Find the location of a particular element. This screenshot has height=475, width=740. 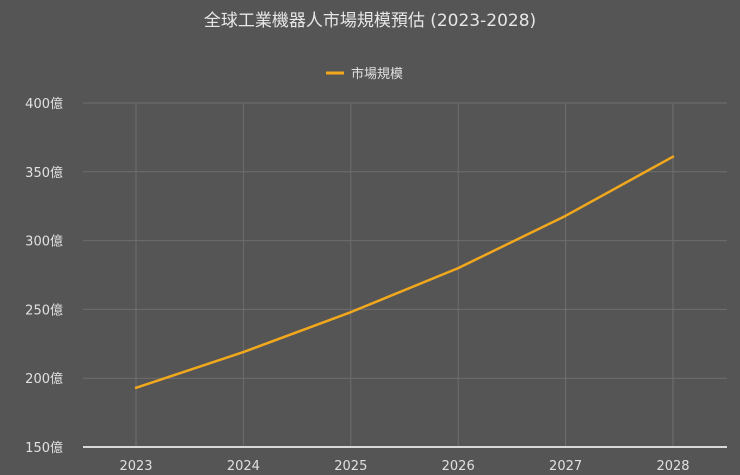

x-tick-label: 2024 is located at coordinates (243, 466).